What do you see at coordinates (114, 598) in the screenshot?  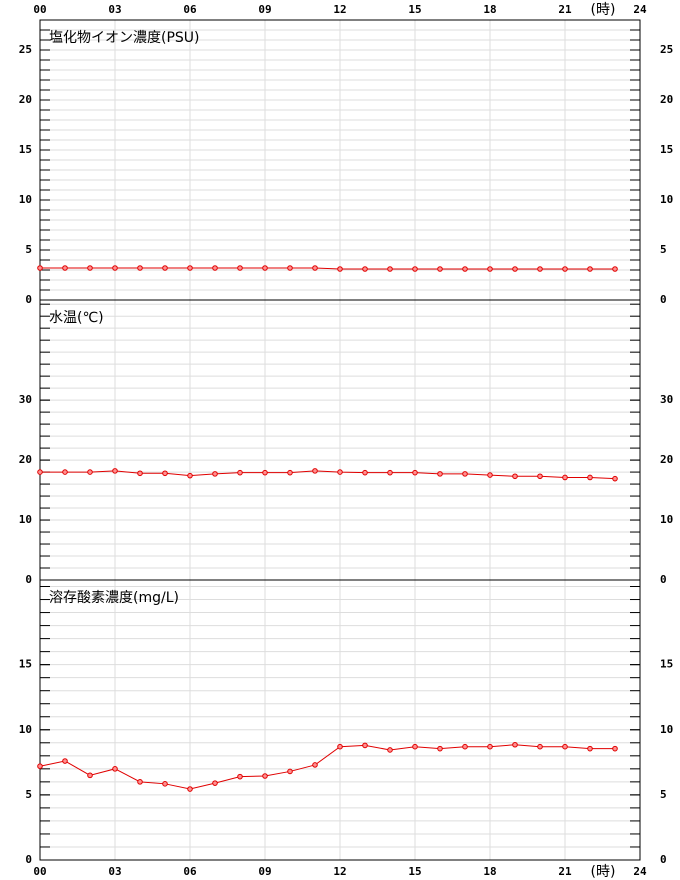 I see `panel-title: 溶存酸素濃度(mg/L)` at bounding box center [114, 598].